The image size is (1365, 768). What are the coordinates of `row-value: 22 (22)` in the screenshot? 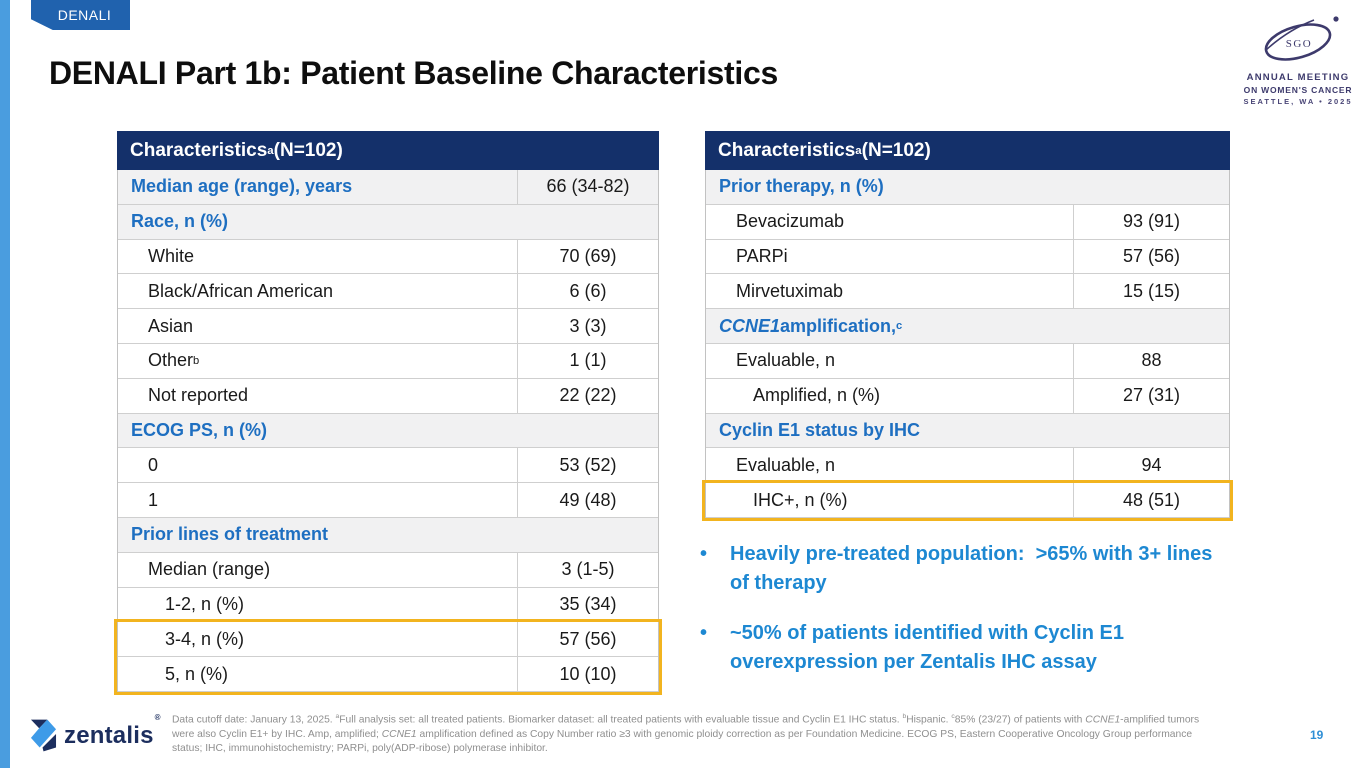 It's located at (587, 395).